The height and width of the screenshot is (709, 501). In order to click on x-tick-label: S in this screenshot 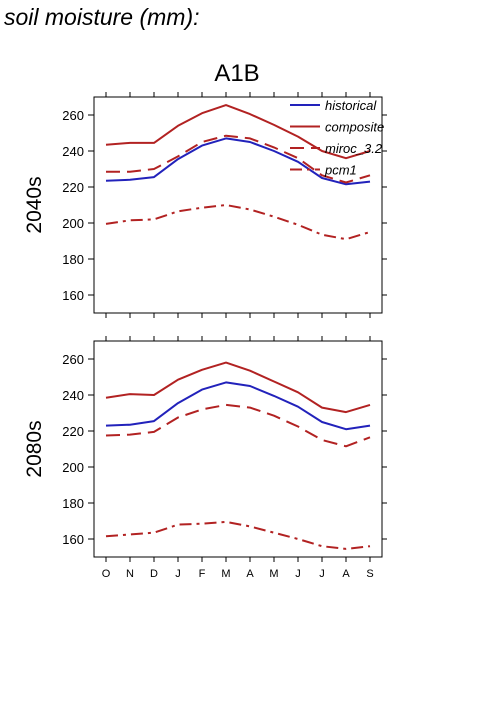, I will do `click(369, 574)`.